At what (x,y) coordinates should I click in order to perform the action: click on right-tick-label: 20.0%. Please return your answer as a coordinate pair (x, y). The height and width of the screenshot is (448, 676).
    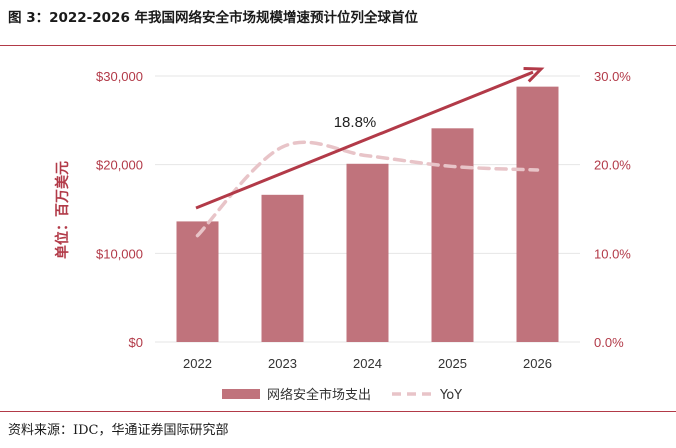
    Looking at the image, I should click on (612, 165).